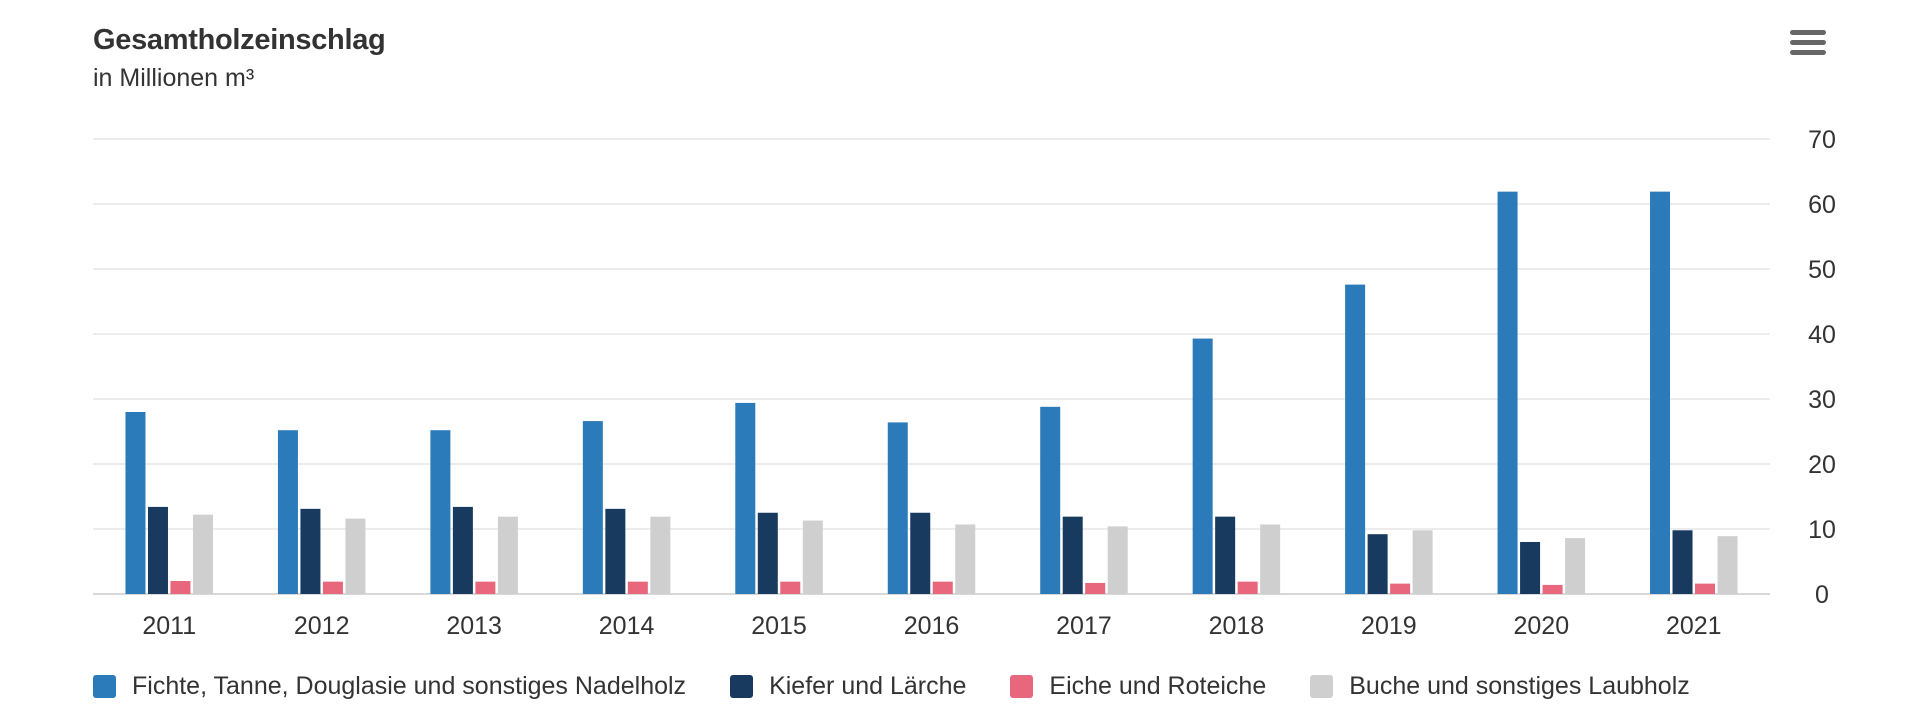 The image size is (1920, 723). I want to click on y-tick-label: 70, so click(1822, 140).